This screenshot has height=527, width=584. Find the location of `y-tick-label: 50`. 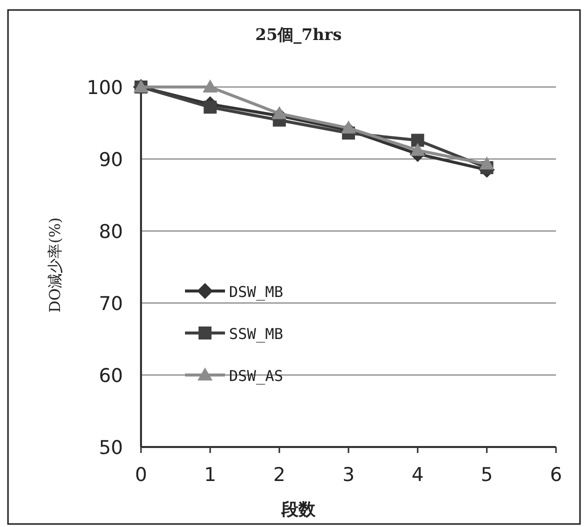

y-tick-label: 50 is located at coordinates (110, 448).